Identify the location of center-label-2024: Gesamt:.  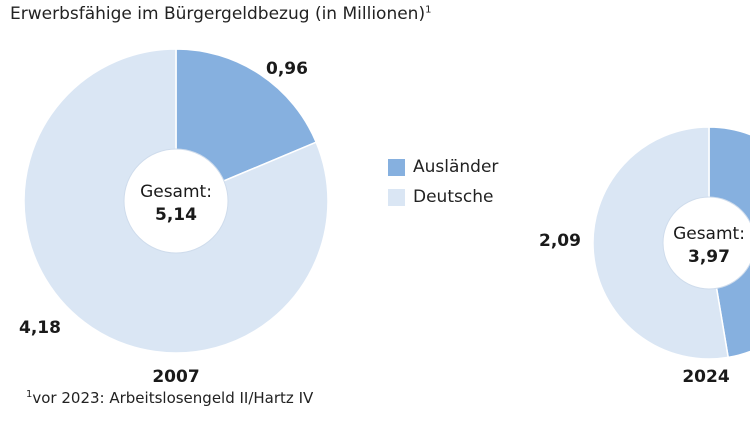
(709, 234).